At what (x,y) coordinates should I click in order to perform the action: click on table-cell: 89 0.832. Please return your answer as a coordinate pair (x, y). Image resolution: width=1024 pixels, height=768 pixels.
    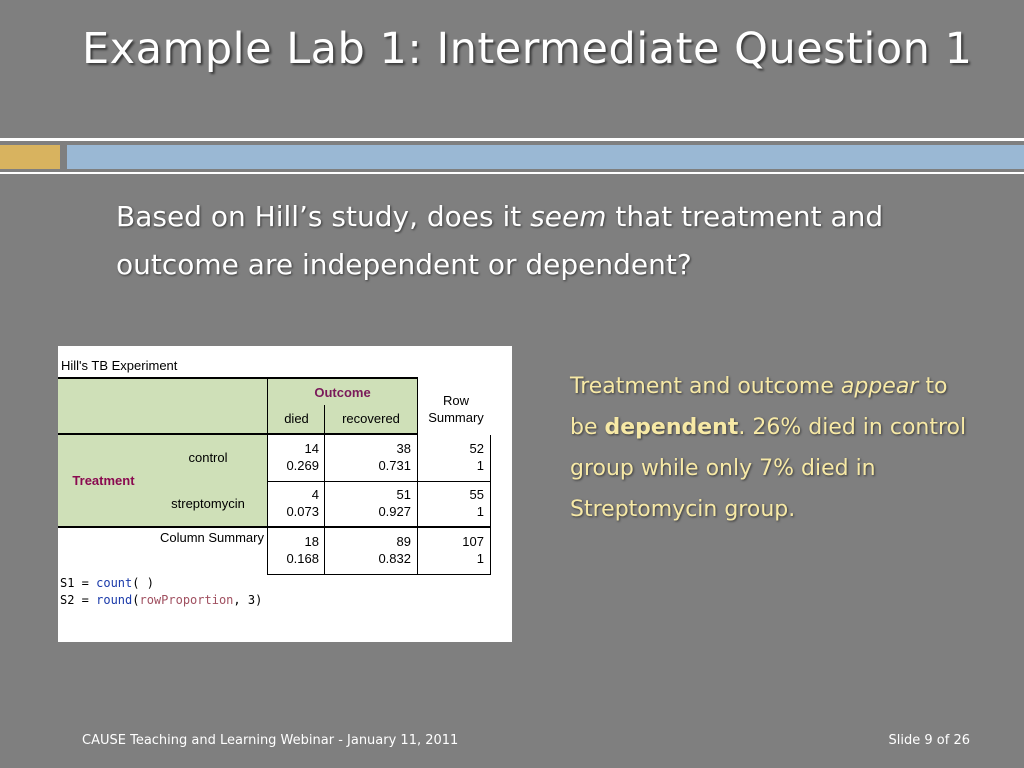
    Looking at the image, I should click on (371, 551).